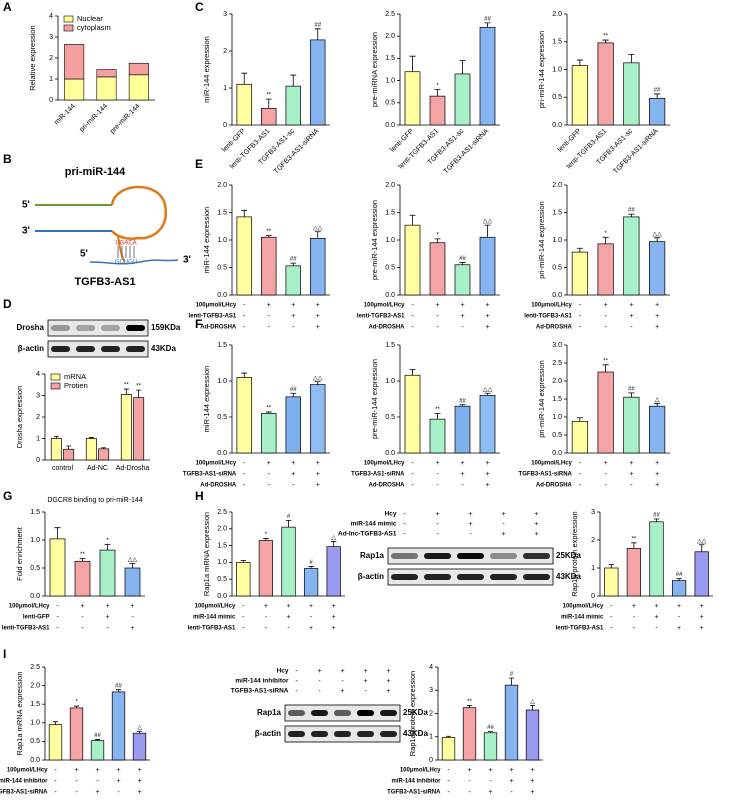  I want to click on y-axis-label: pre-miR-144 expression, so click(374, 240).